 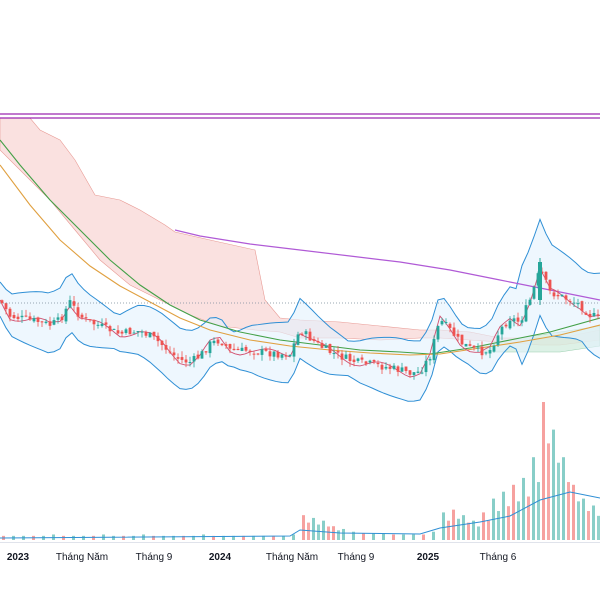 I want to click on volume-ma-line, so click(x=300, y=515).